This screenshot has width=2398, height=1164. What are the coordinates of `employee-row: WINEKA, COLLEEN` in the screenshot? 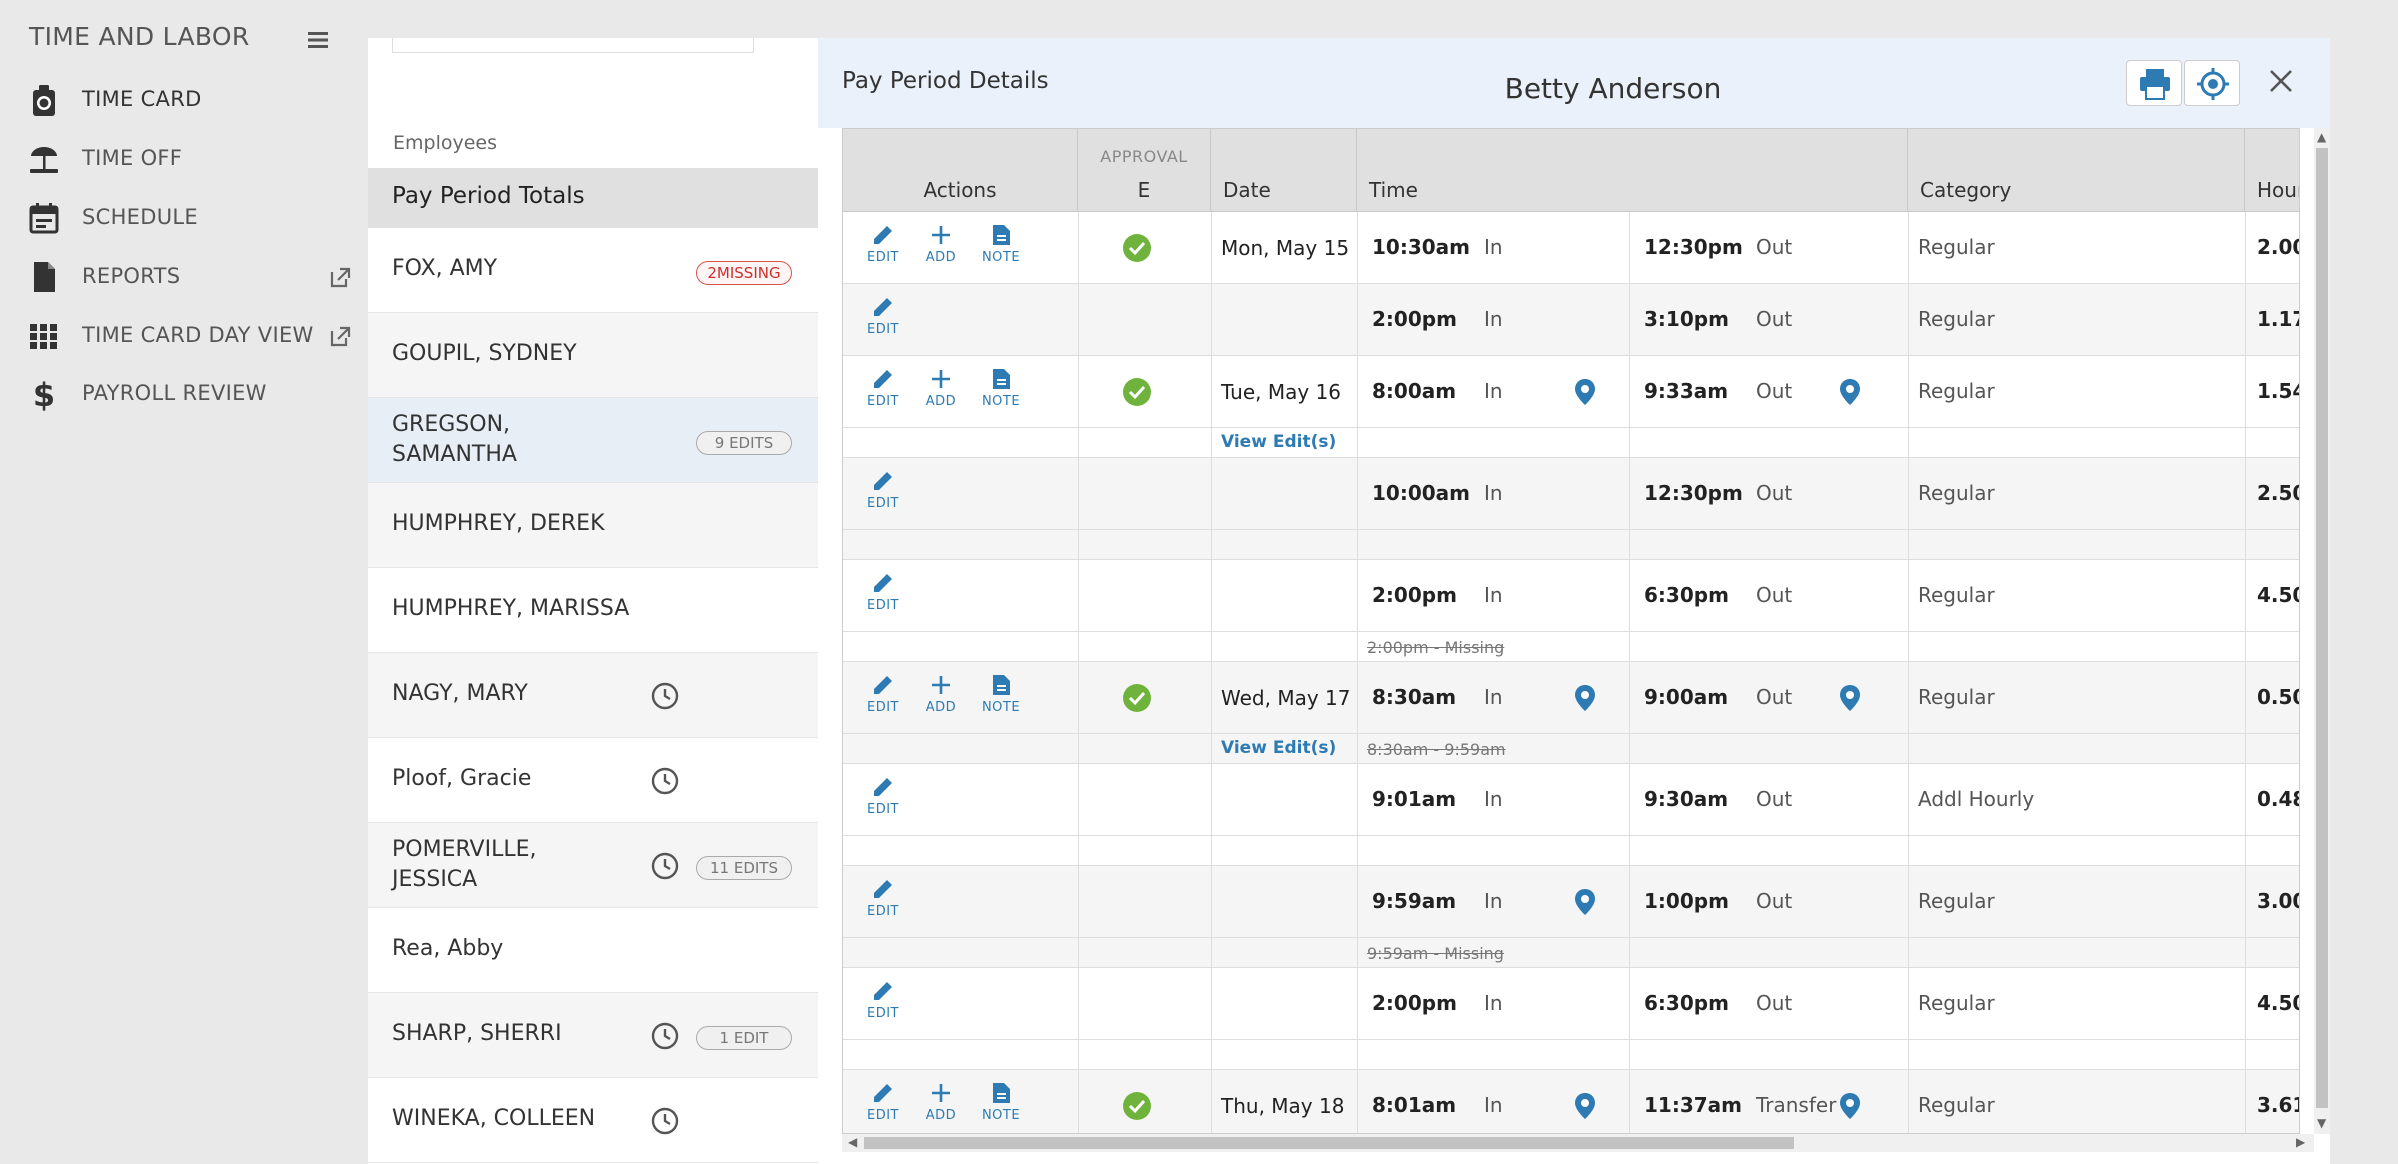 It's located at (593, 1120).